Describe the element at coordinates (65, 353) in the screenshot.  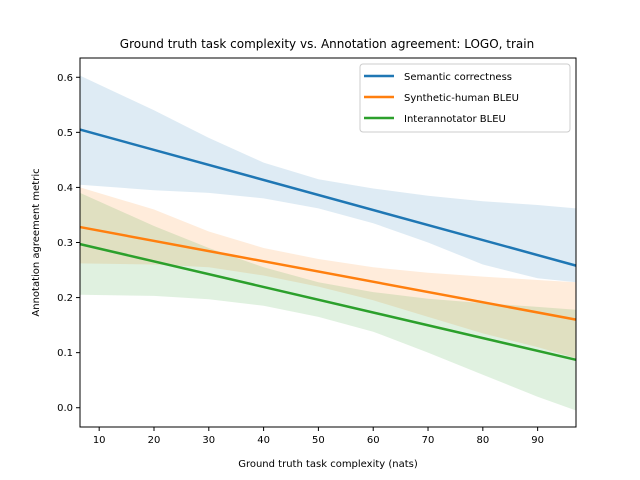
I see `y-tick-label: 0.1` at that location.